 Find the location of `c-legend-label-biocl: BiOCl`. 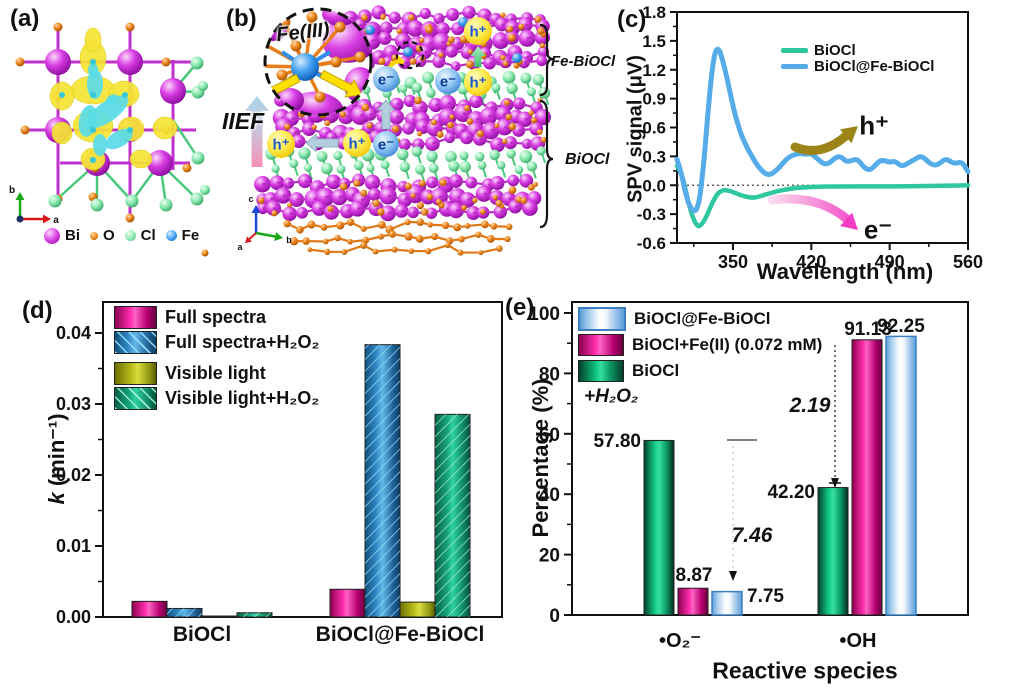

c-legend-label-biocl: BiOCl is located at coordinates (835, 50).